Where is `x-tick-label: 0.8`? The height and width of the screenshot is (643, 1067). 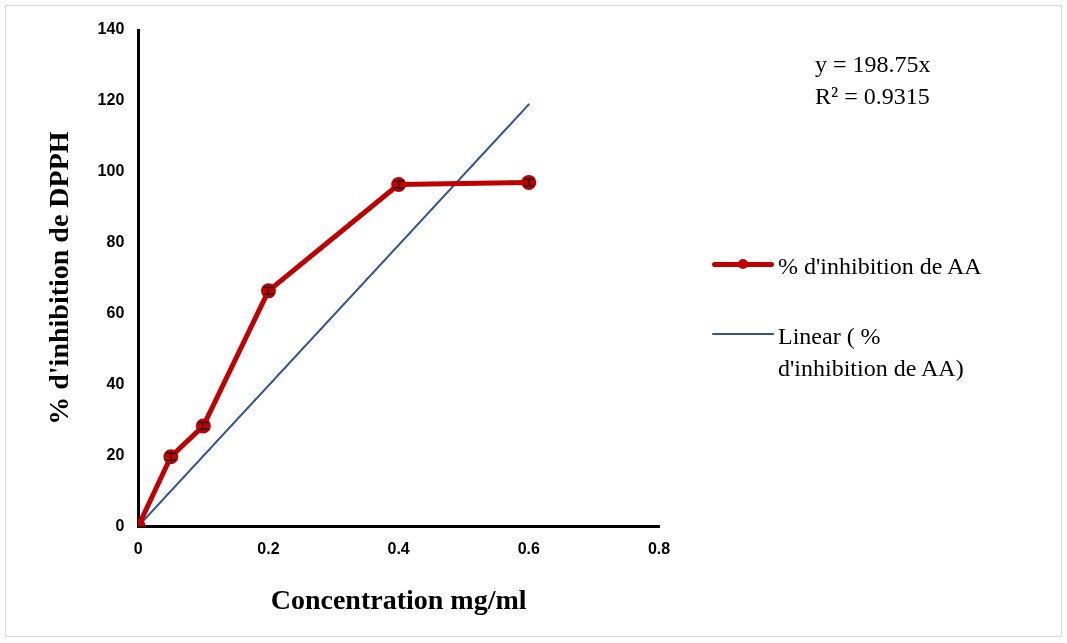 x-tick-label: 0.8 is located at coordinates (659, 549).